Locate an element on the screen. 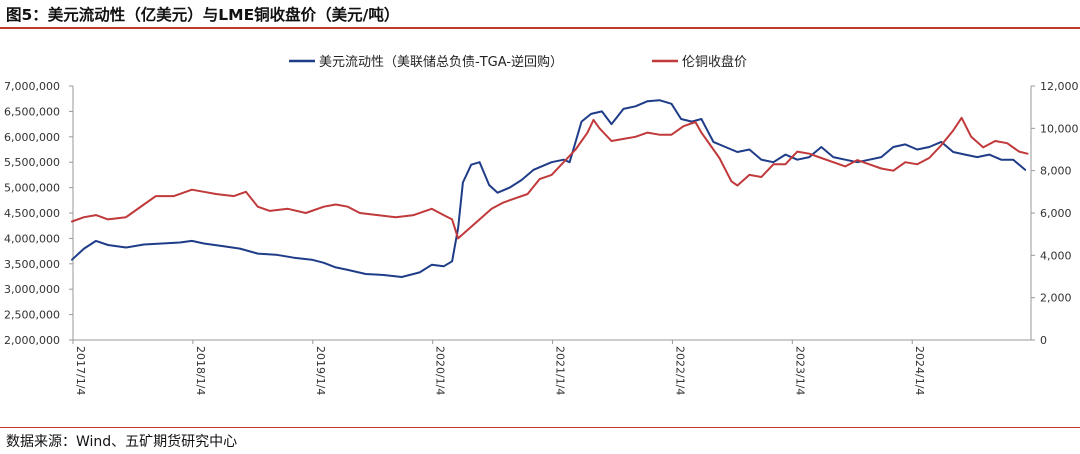  right-y-tick-label: 8,000 is located at coordinates (1056, 171).